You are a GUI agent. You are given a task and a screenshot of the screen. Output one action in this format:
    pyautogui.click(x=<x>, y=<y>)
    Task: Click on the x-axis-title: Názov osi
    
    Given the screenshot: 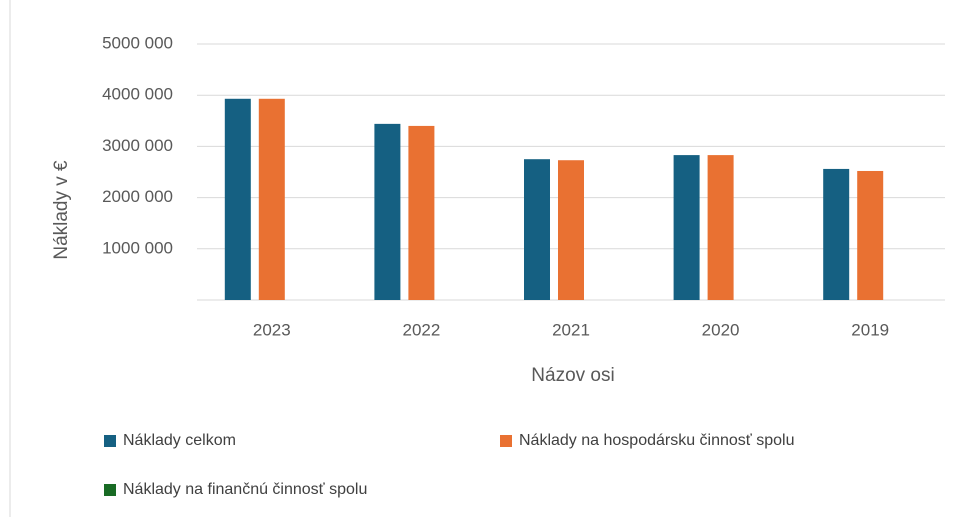 What is the action you would take?
    pyautogui.click(x=572, y=375)
    